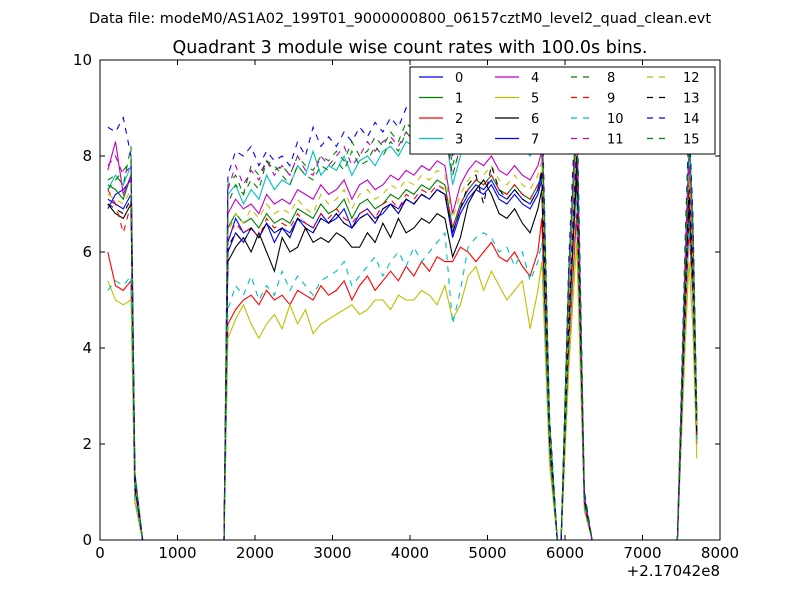  I want to click on x-tick-label: 7000, so click(642, 553).